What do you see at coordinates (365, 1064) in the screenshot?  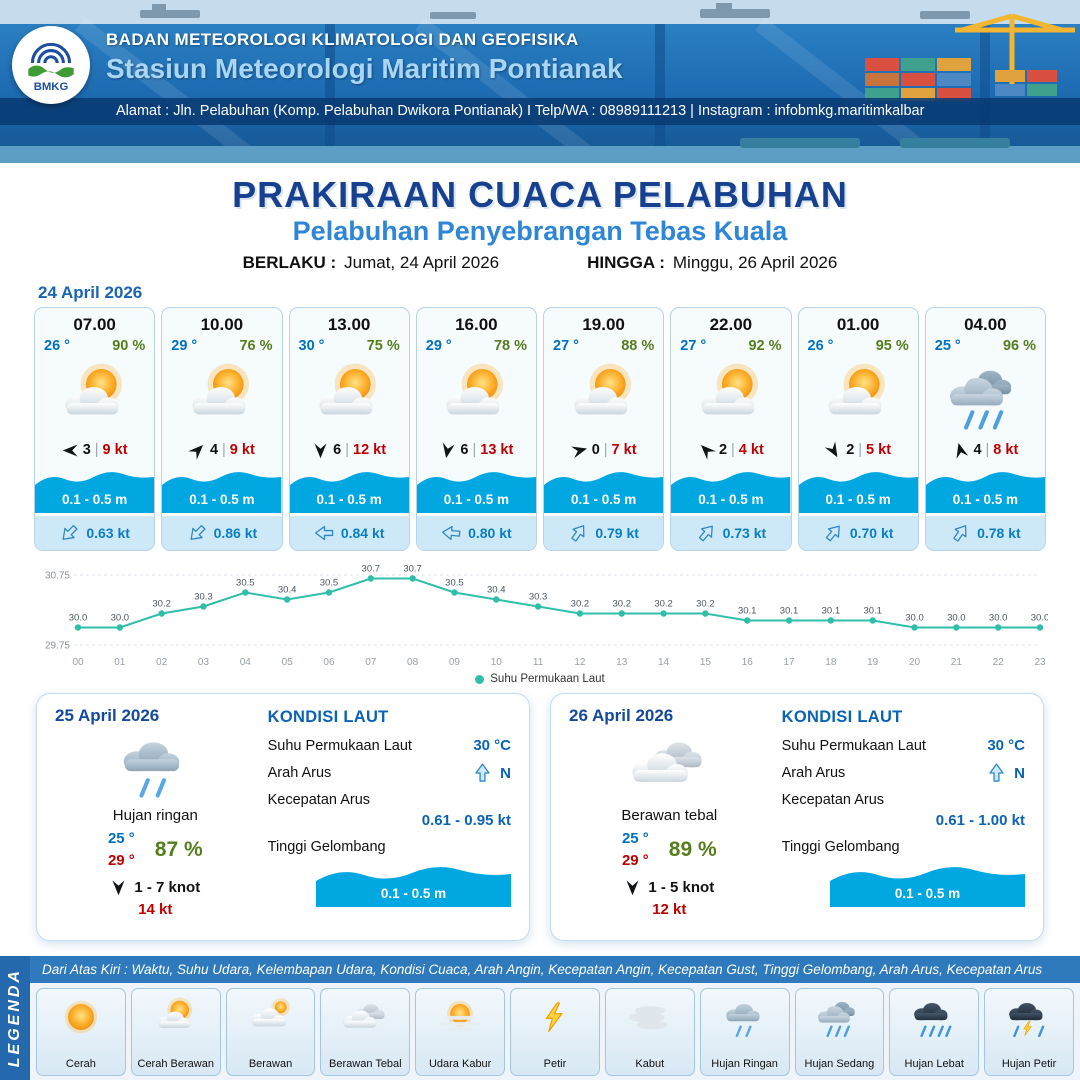 I see `legend-item-label: Berawan Tebal` at bounding box center [365, 1064].